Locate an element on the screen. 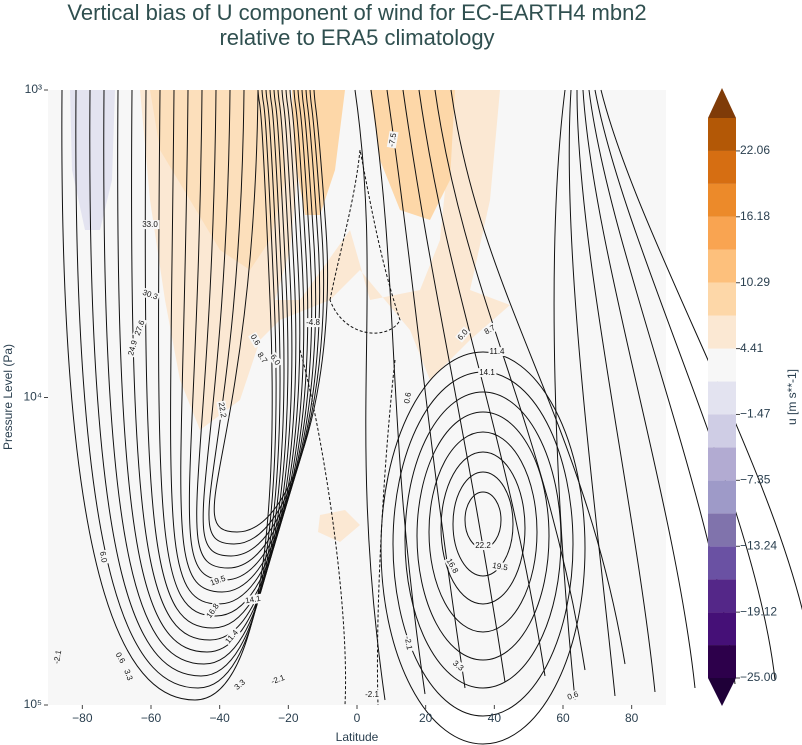 The image size is (802, 745). x-tick-label: 40 is located at coordinates (495, 718).